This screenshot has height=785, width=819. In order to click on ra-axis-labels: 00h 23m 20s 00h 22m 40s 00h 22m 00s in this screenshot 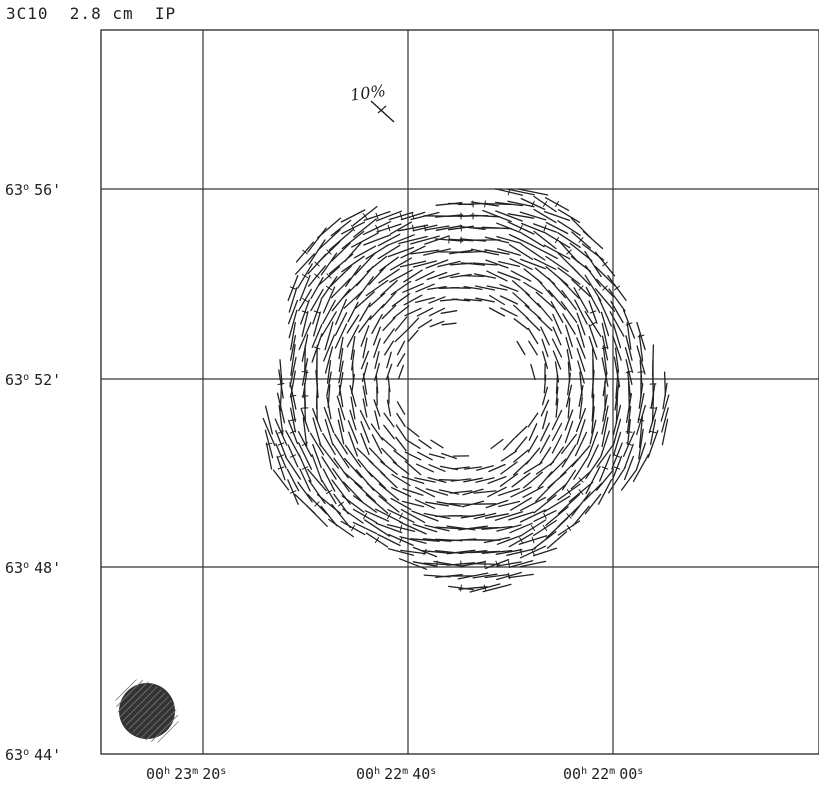, I will do `click(394, 774)`.